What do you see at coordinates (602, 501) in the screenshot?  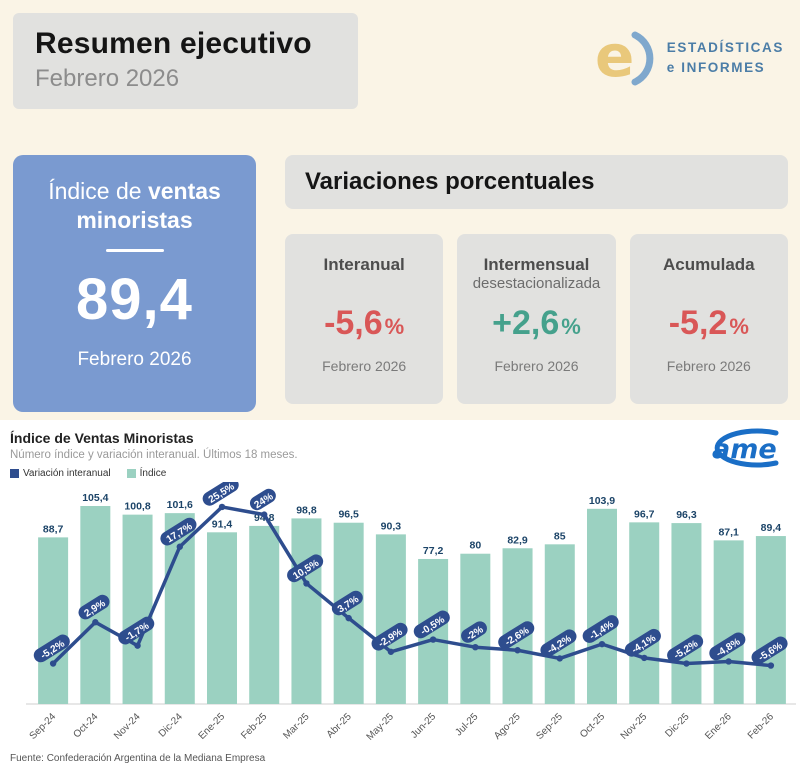 I see `bar-label: 103,9` at bounding box center [602, 501].